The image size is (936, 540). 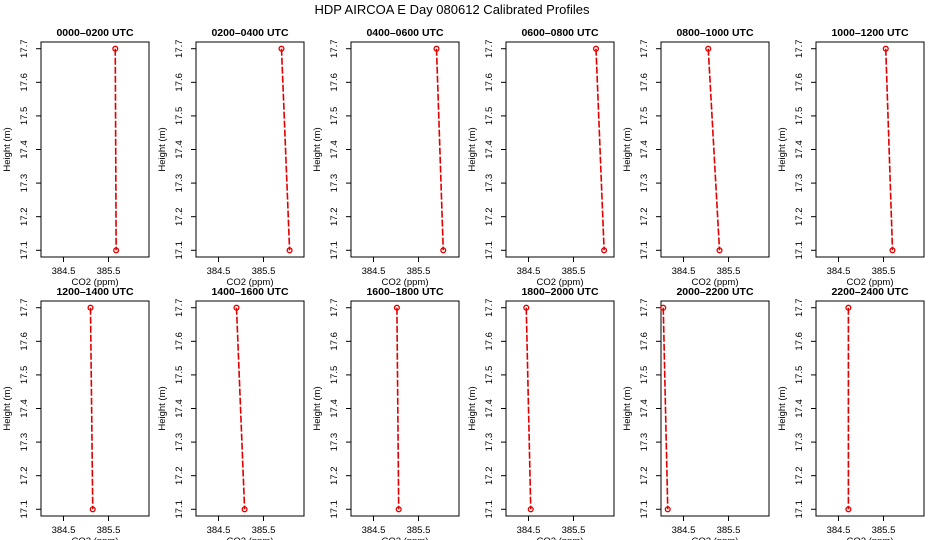 What do you see at coordinates (94, 292) in the screenshot?
I see `panel-title: 1200–1400 UTC` at bounding box center [94, 292].